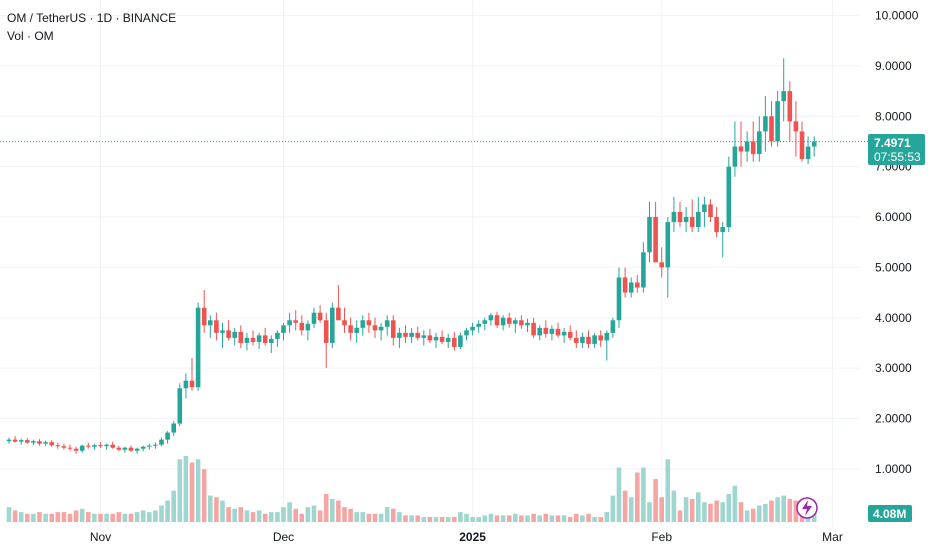 The height and width of the screenshot is (550, 932). What do you see at coordinates (896, 149) in the screenshot?
I see `price-badge: 7.4971 07:55:53` at bounding box center [896, 149].